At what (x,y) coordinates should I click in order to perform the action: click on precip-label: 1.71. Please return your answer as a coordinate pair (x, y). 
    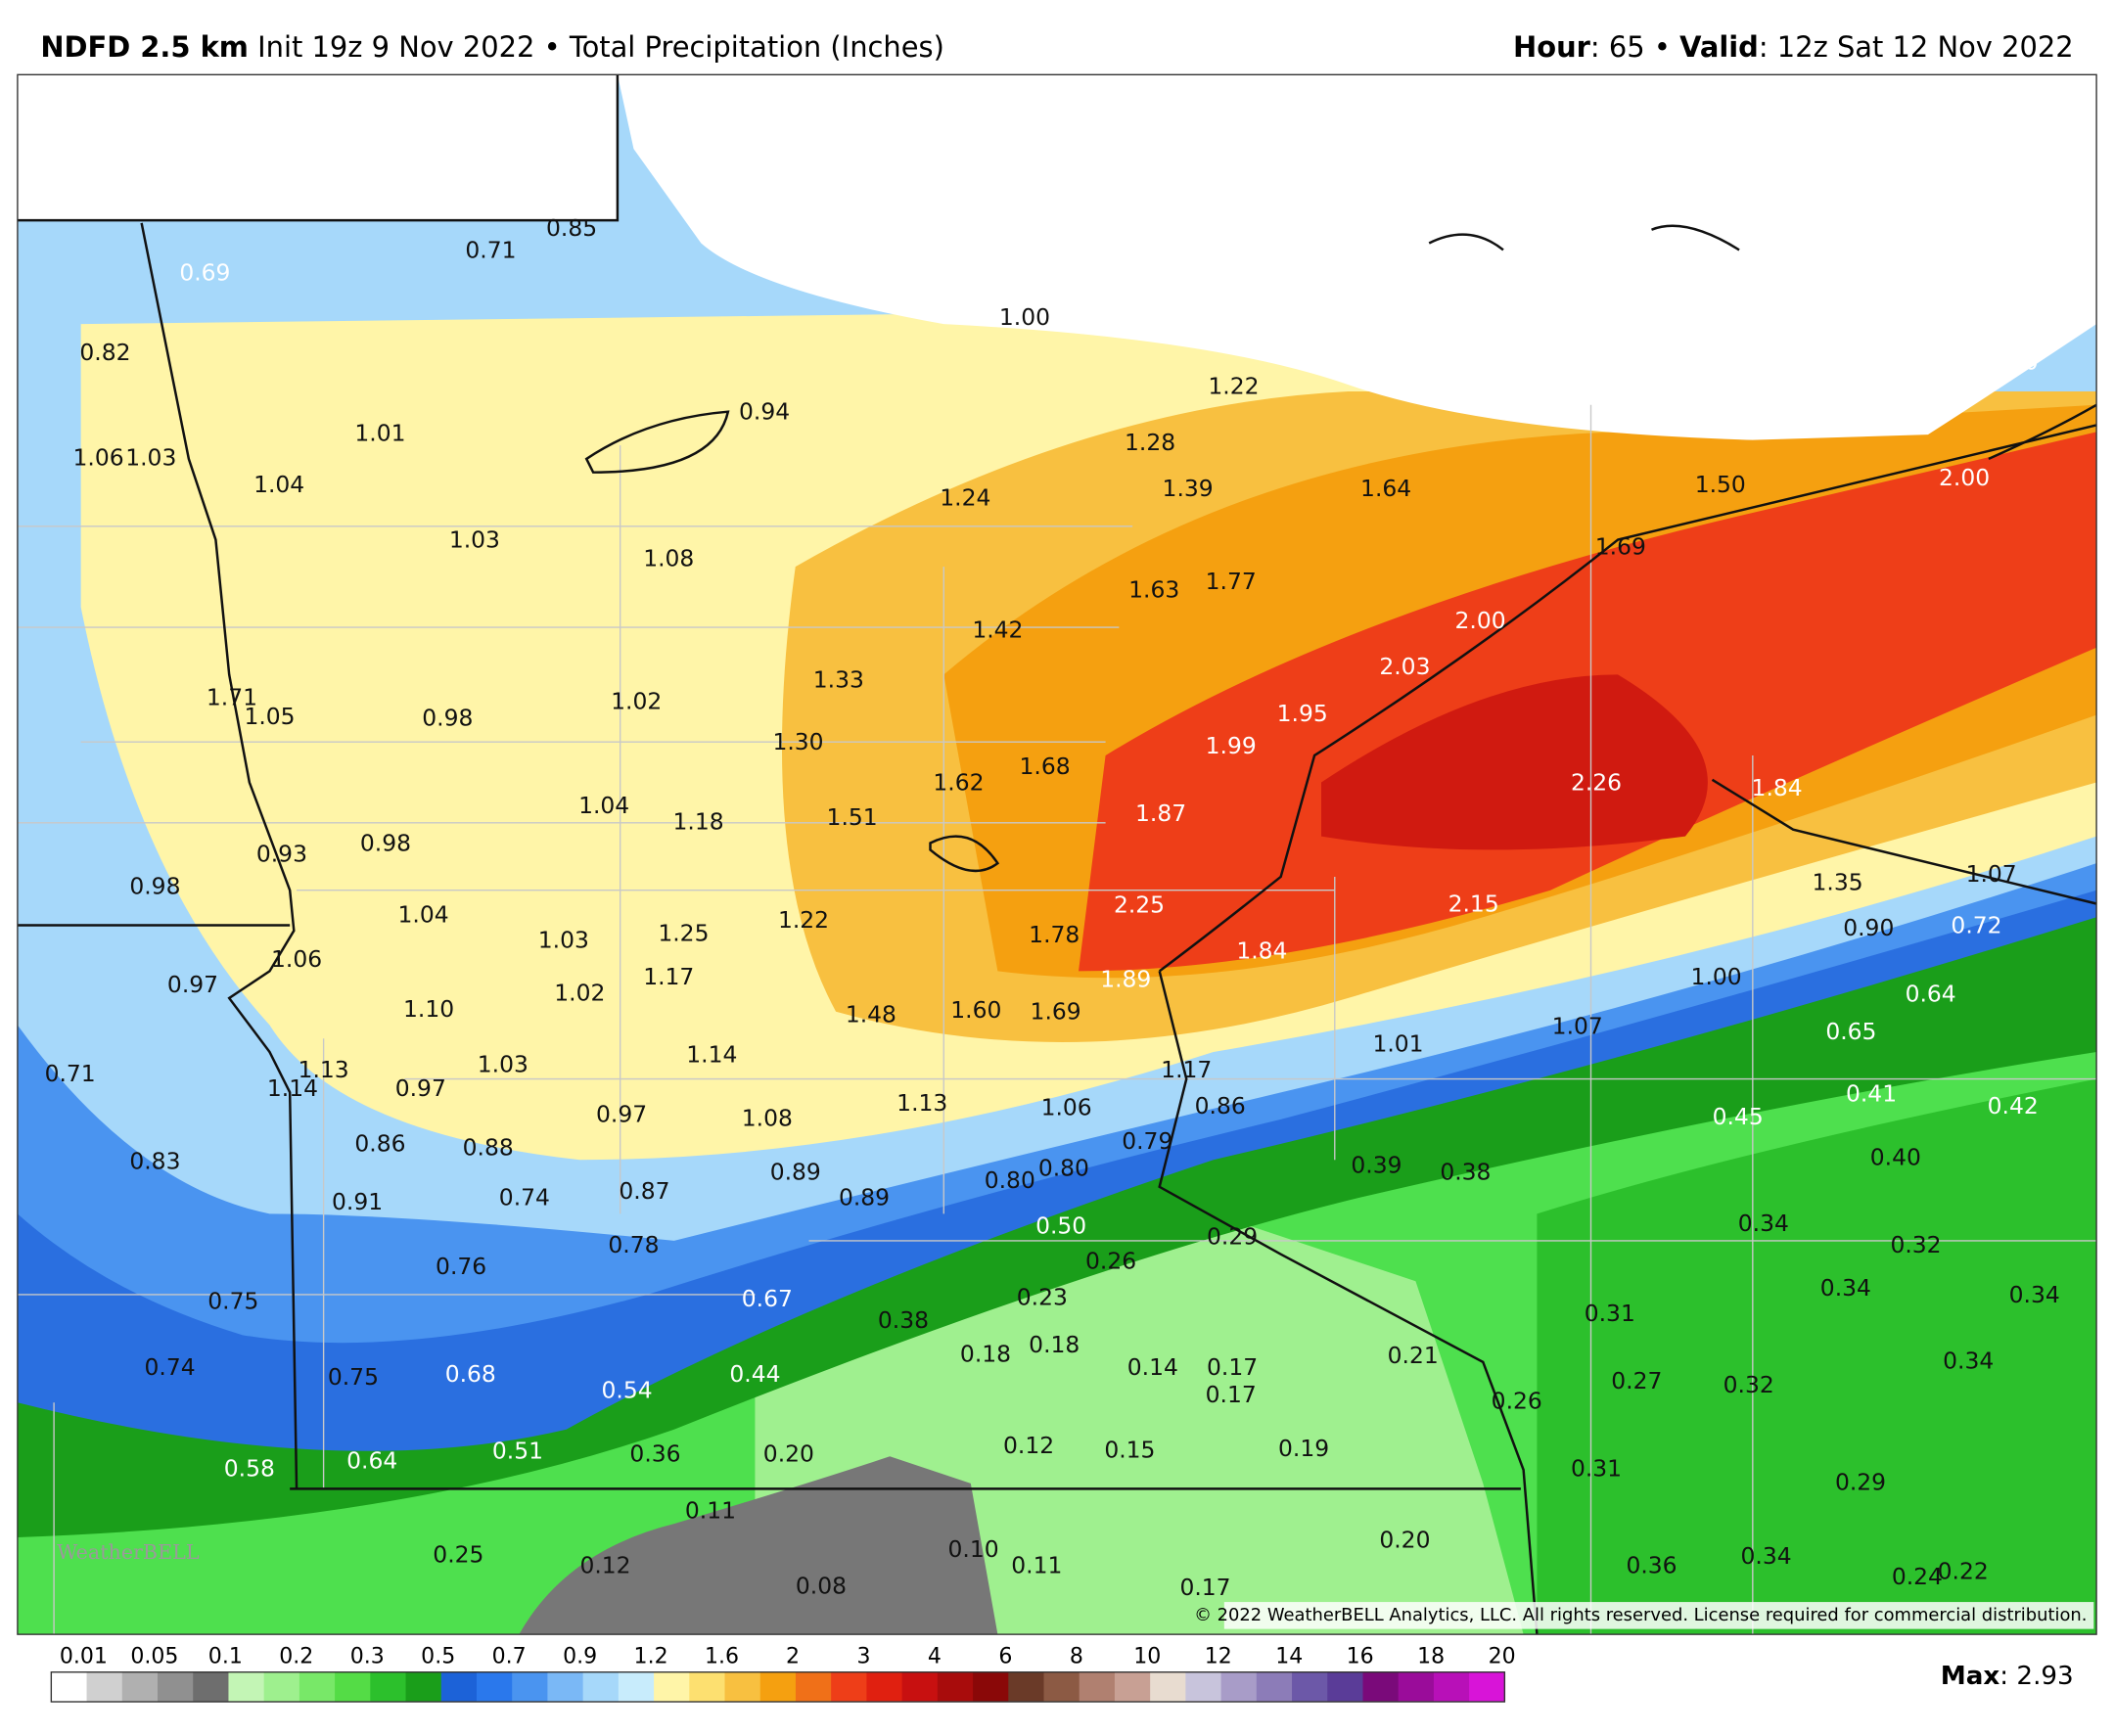
    Looking at the image, I should click on (232, 698).